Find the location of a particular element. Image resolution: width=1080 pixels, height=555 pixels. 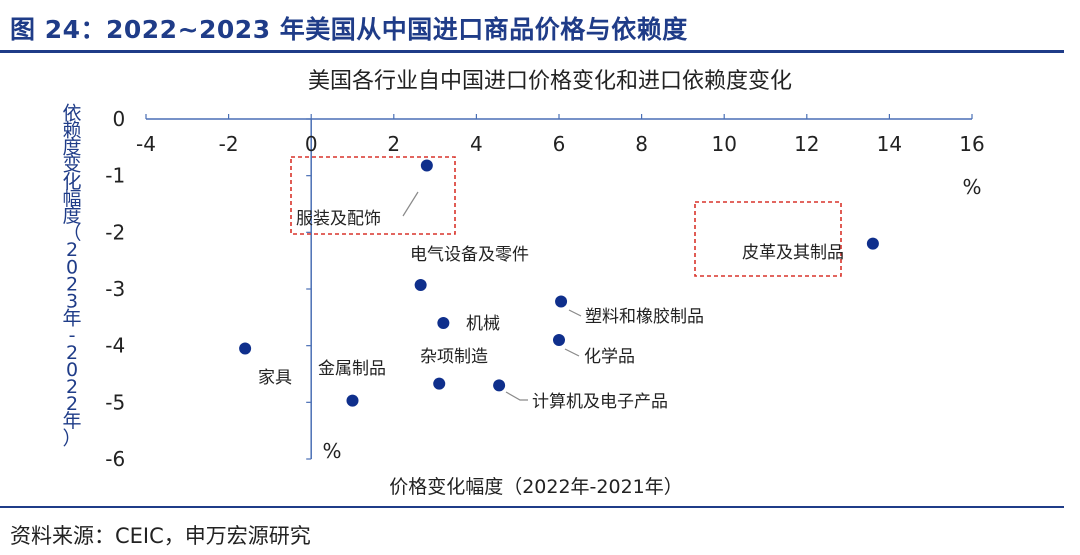

x-tick-label: 8 is located at coordinates (641, 144).